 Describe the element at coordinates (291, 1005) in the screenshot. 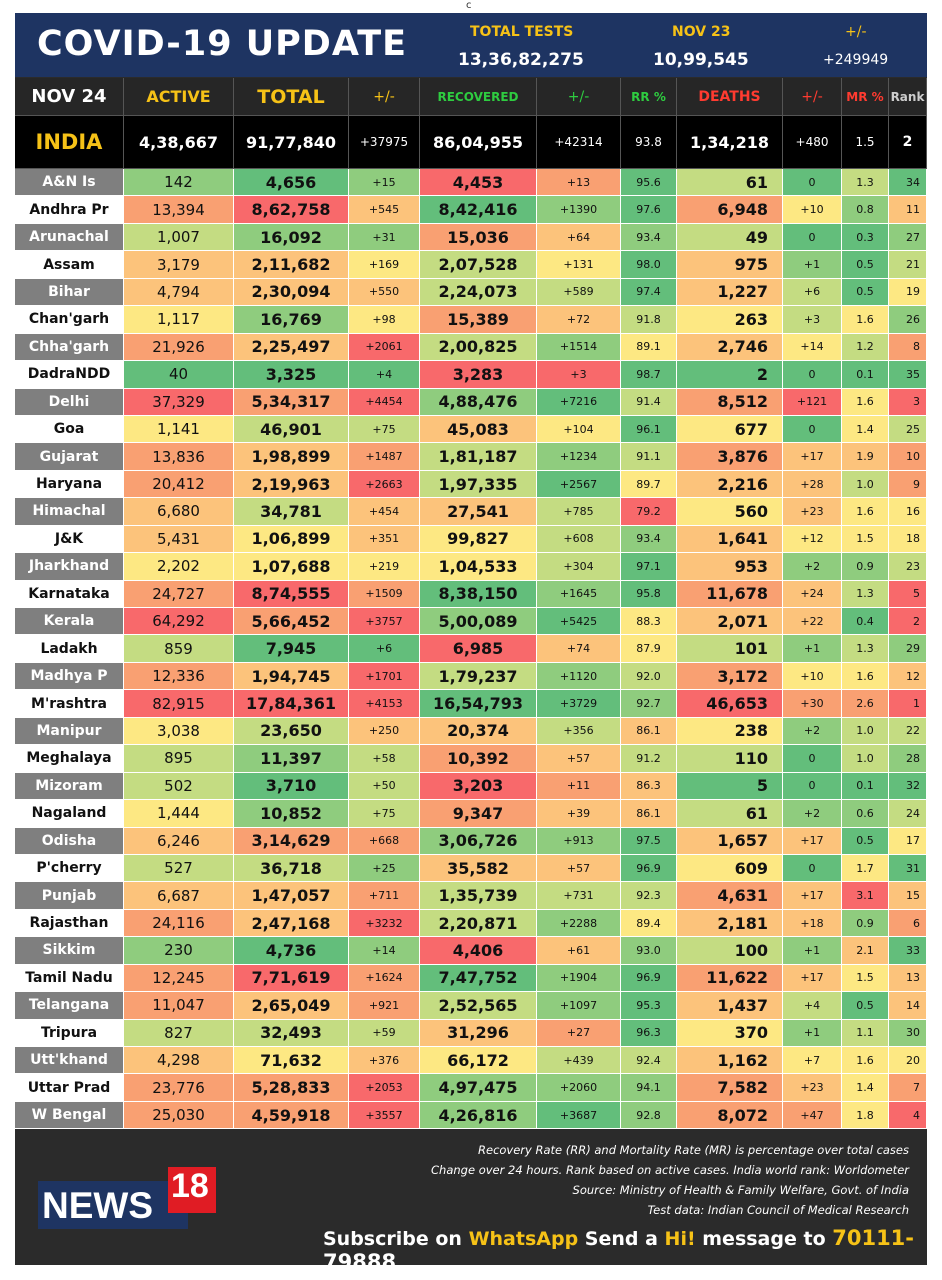

I see `cell-total: 2,65,049` at that location.